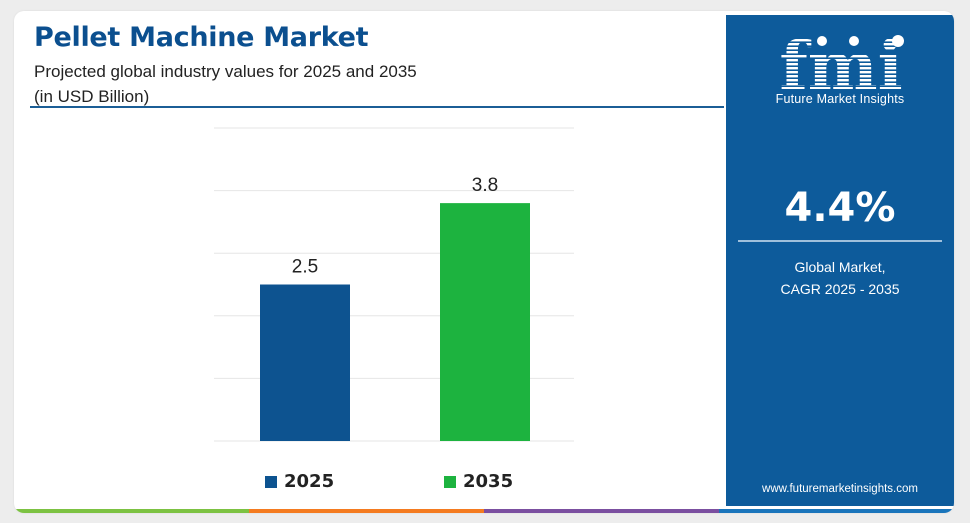 Image resolution: width=970 pixels, height=523 pixels. I want to click on website-url: www.futuremarketinsights.com, so click(840, 489).